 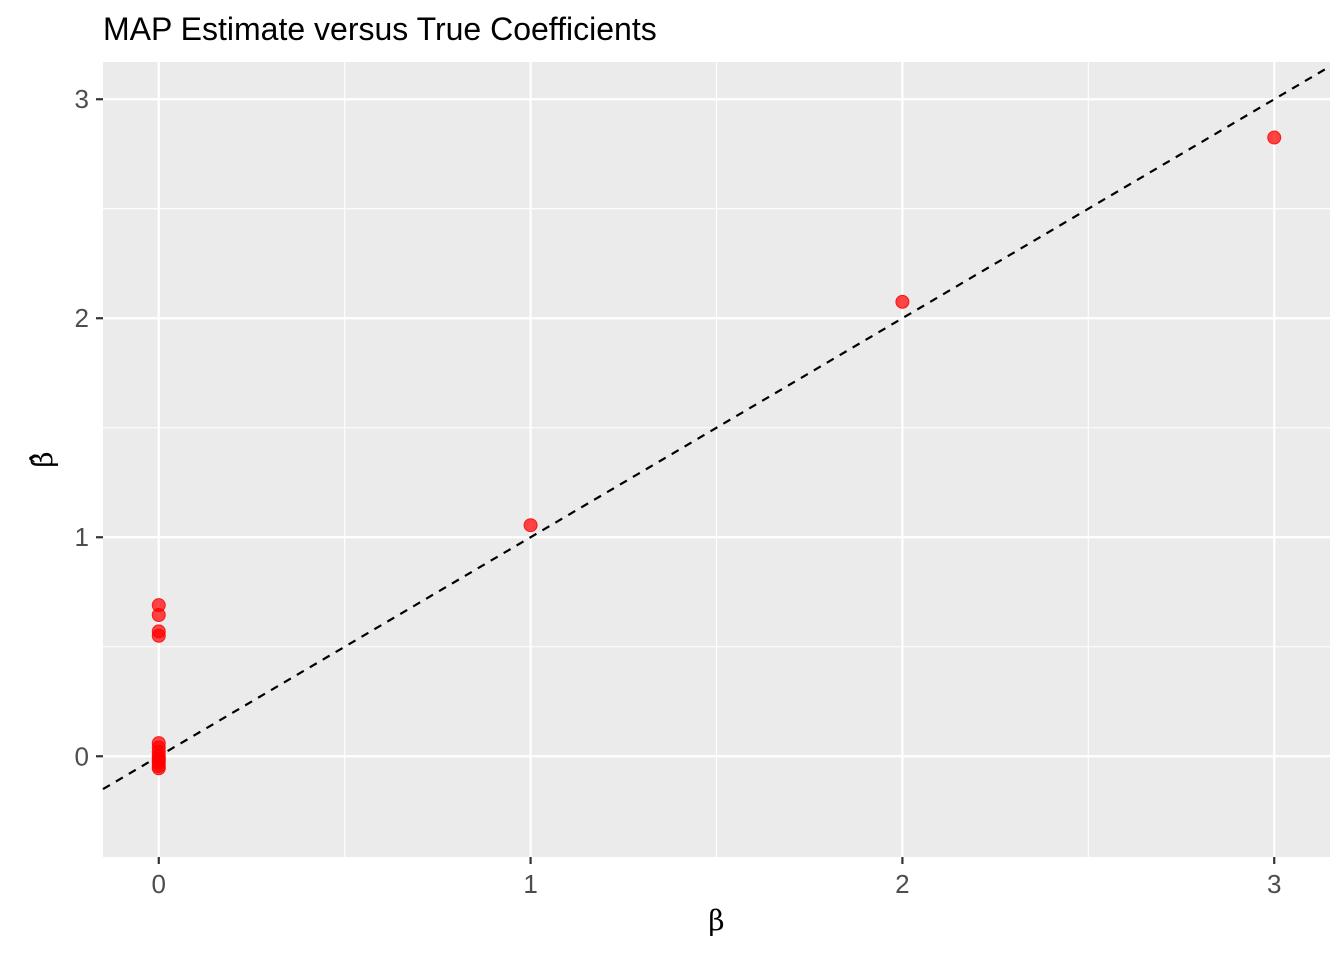 I want to click on x-axis-label: β, so click(x=716, y=920).